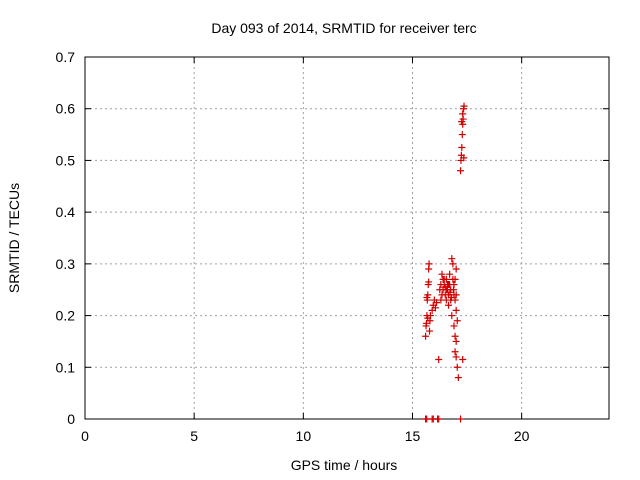 The height and width of the screenshot is (480, 640). I want to click on x-tick-label: 5, so click(194, 436).